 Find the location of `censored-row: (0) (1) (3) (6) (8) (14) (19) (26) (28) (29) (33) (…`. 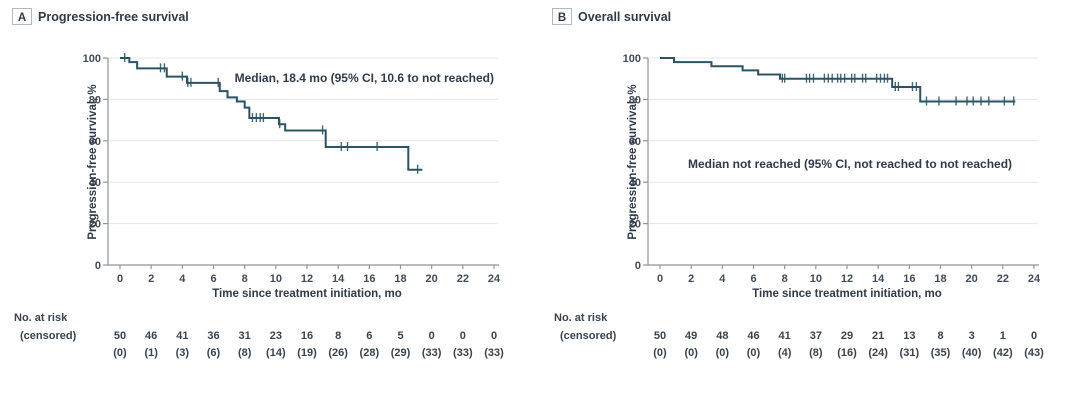

censored-row: (0) (1) (3) (6) (8) (14) (19) (26) (28) (29) (33) (… is located at coordinates (308, 353).